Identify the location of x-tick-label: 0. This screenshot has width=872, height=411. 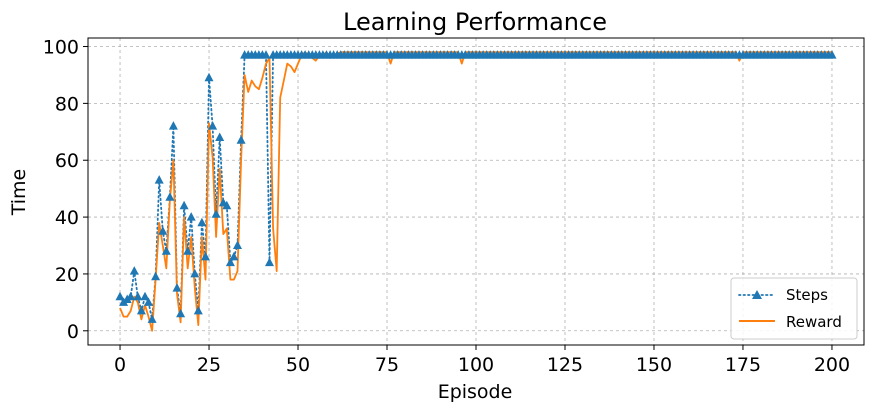
(120, 365).